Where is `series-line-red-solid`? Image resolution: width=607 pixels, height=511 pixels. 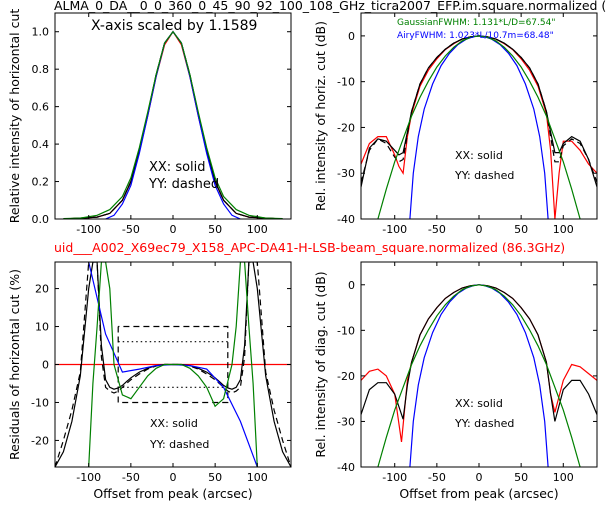 series-line-red-solid is located at coordinates (479, 127).